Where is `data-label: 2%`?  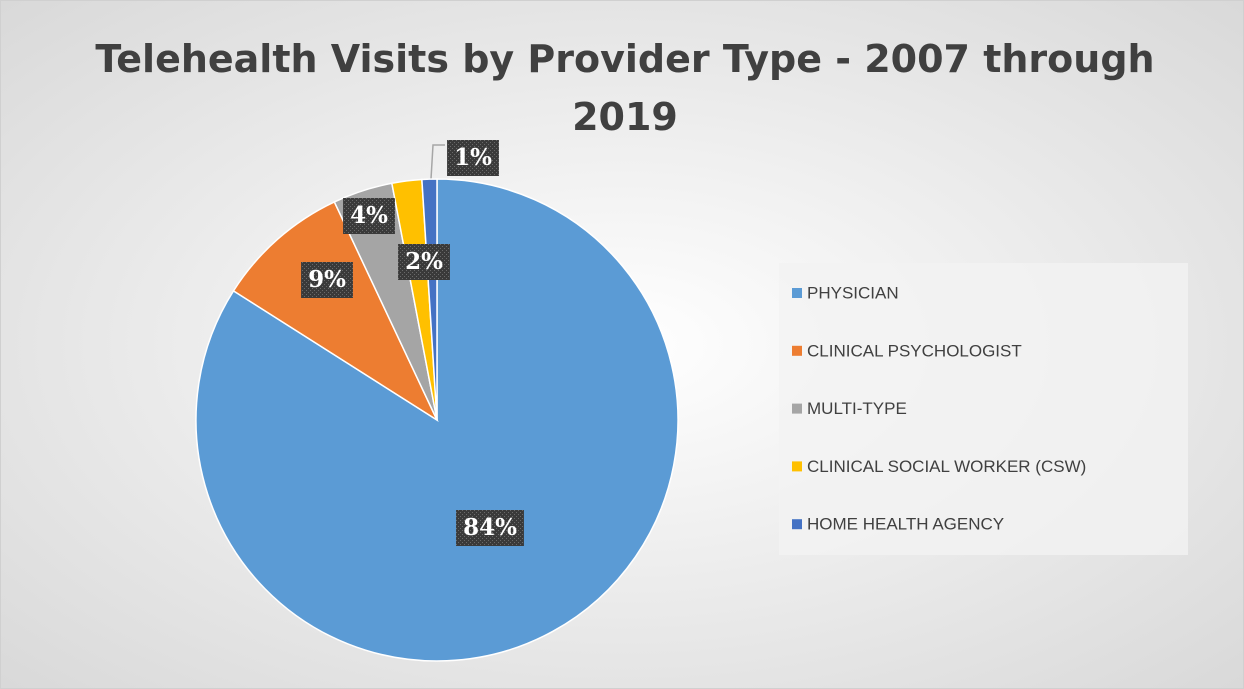 data-label: 2% is located at coordinates (424, 261).